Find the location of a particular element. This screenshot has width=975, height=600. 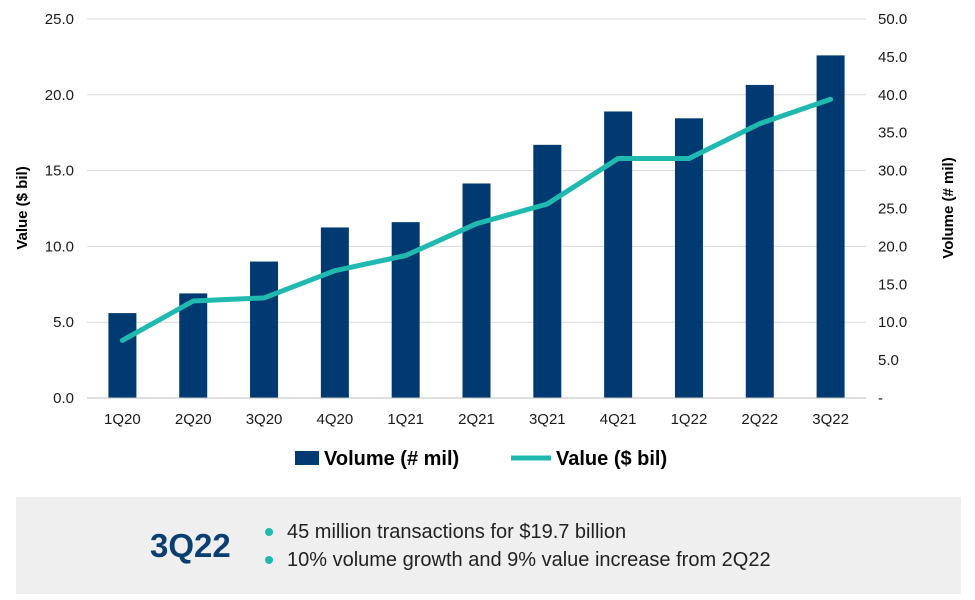

x-tick-label: 1Q20 is located at coordinates (122, 419).